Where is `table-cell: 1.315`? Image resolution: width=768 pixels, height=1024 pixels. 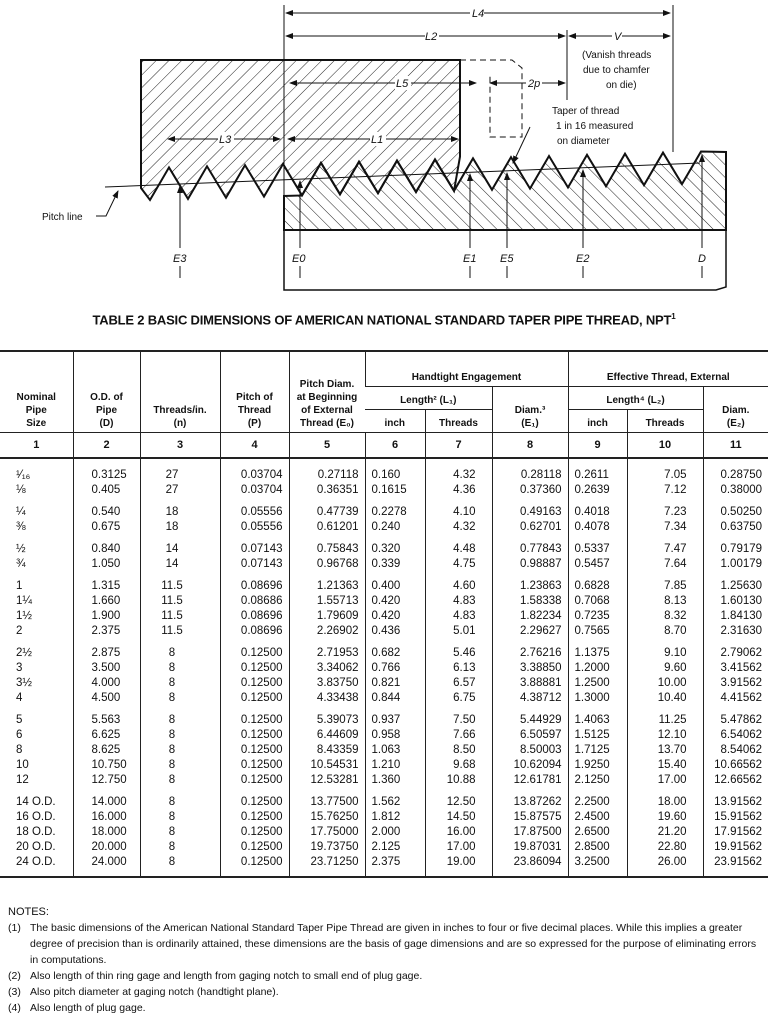
table-cell: 1.315 is located at coordinates (106, 583).